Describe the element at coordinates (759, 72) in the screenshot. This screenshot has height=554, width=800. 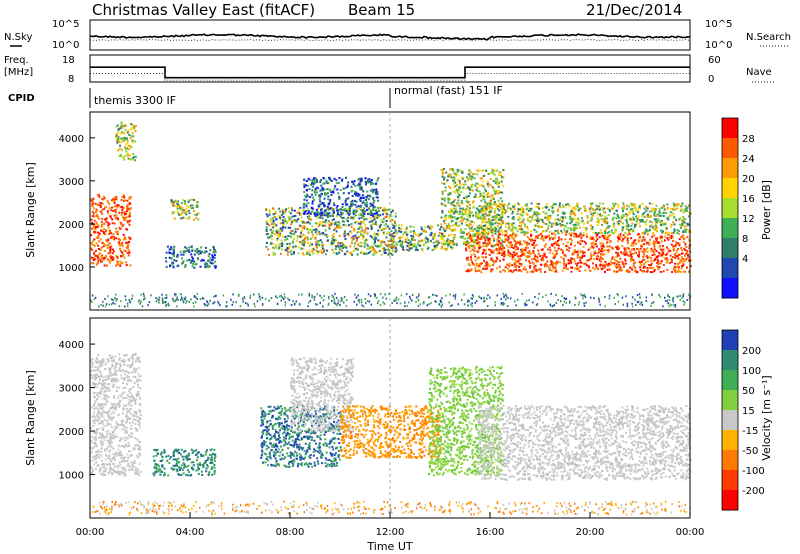
I see `nave-label: Nave` at that location.